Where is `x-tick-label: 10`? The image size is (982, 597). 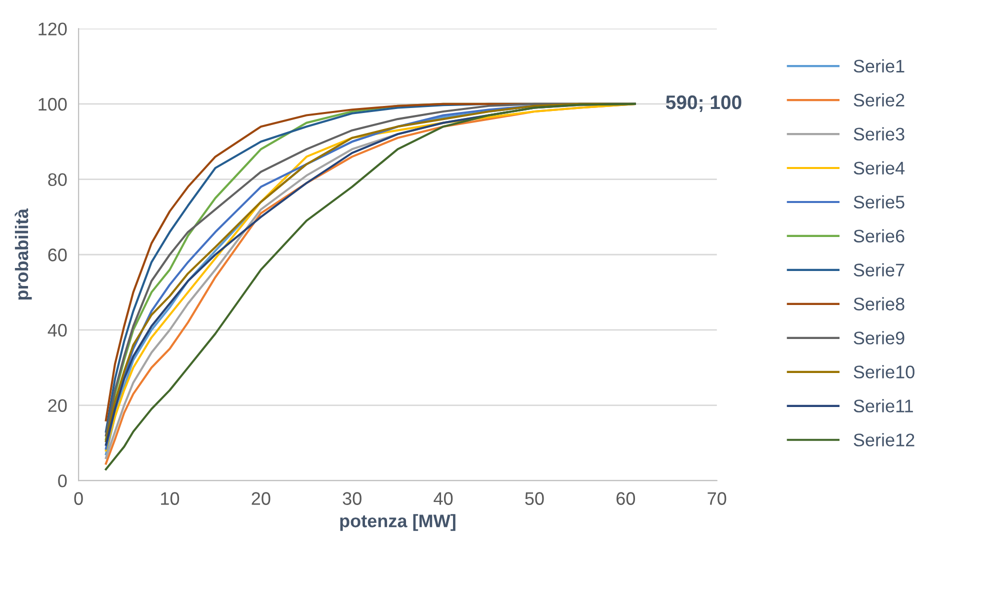
x-tick-label: 10 is located at coordinates (170, 498).